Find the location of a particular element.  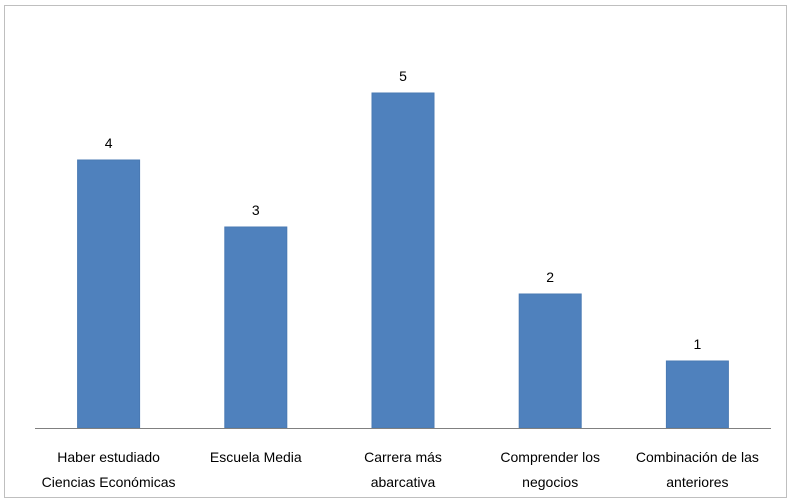

category-tick-label: Ciencias Económicas is located at coordinates (109, 482).